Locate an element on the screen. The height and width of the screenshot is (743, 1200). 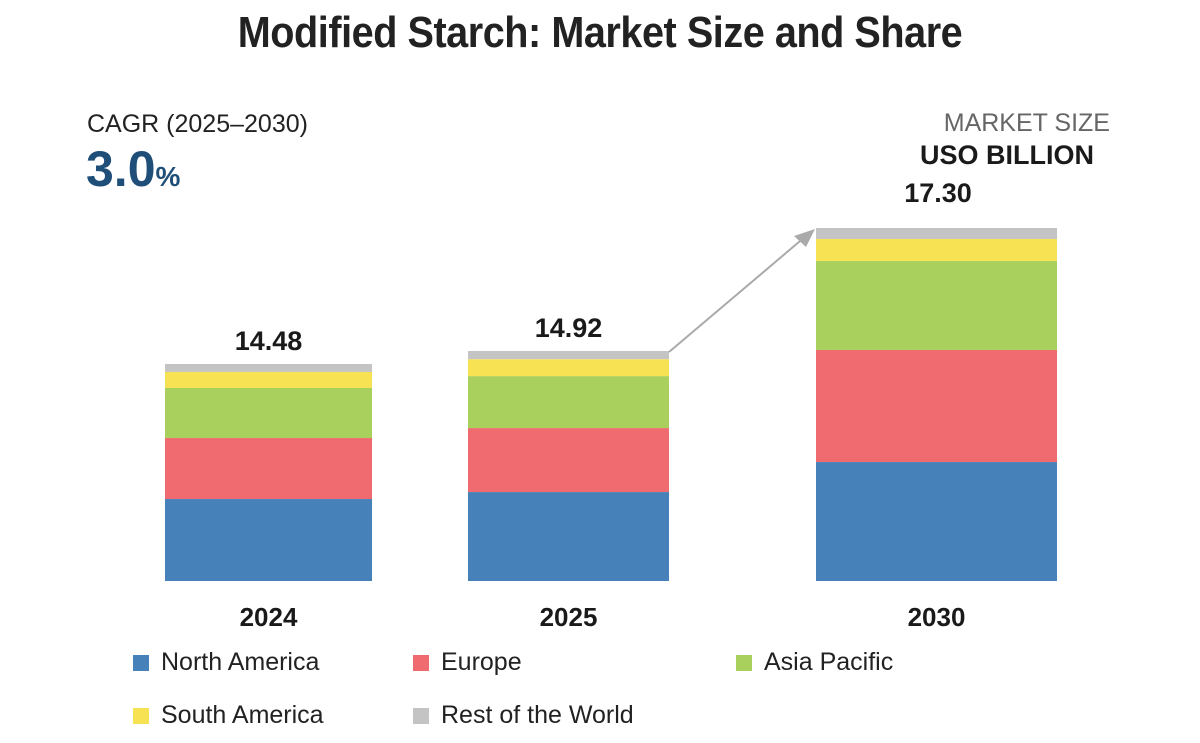
cagr-number: 3.0 is located at coordinates (121, 169).